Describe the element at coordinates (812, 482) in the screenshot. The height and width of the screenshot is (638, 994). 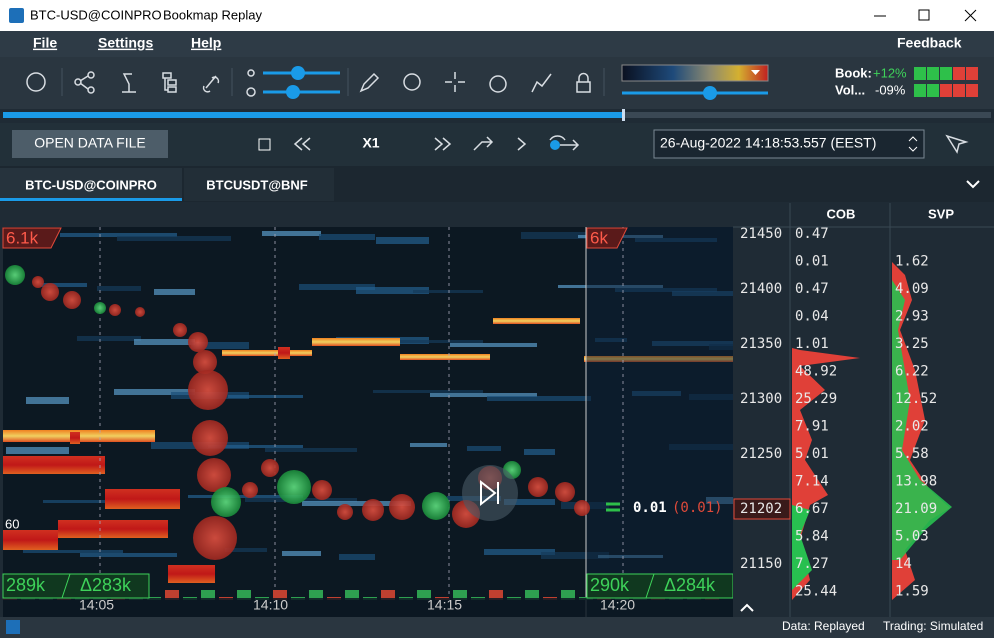
I see `cob-value: 7.14` at that location.